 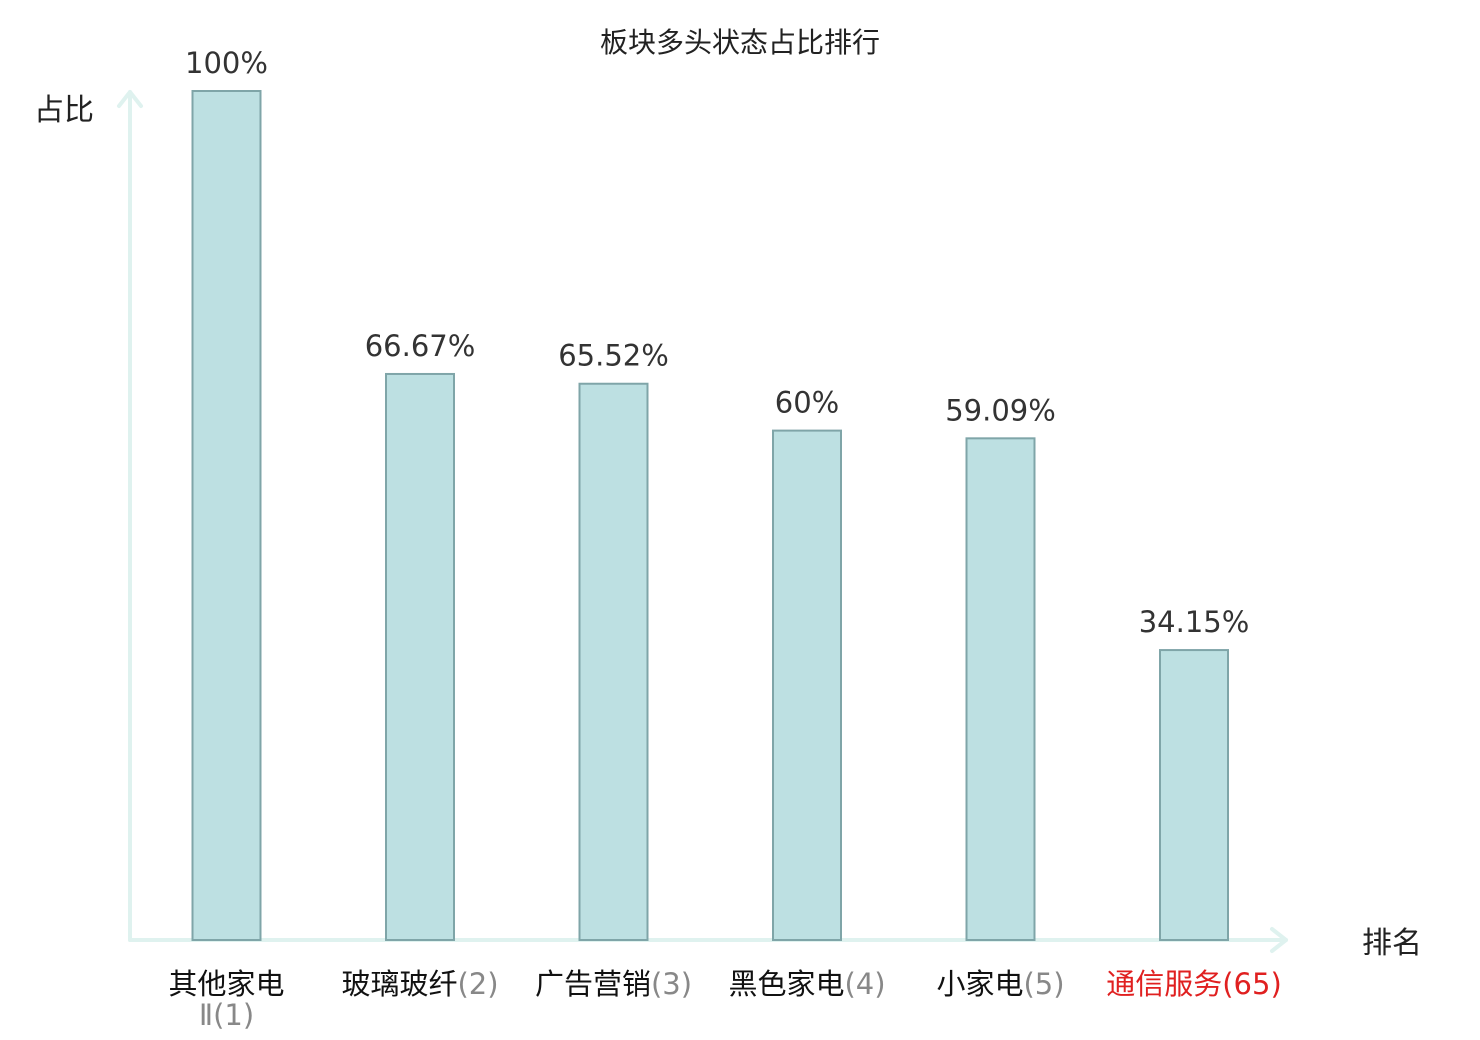 I want to click on category-name: 玻璃玻纤, so click(x=399, y=984).